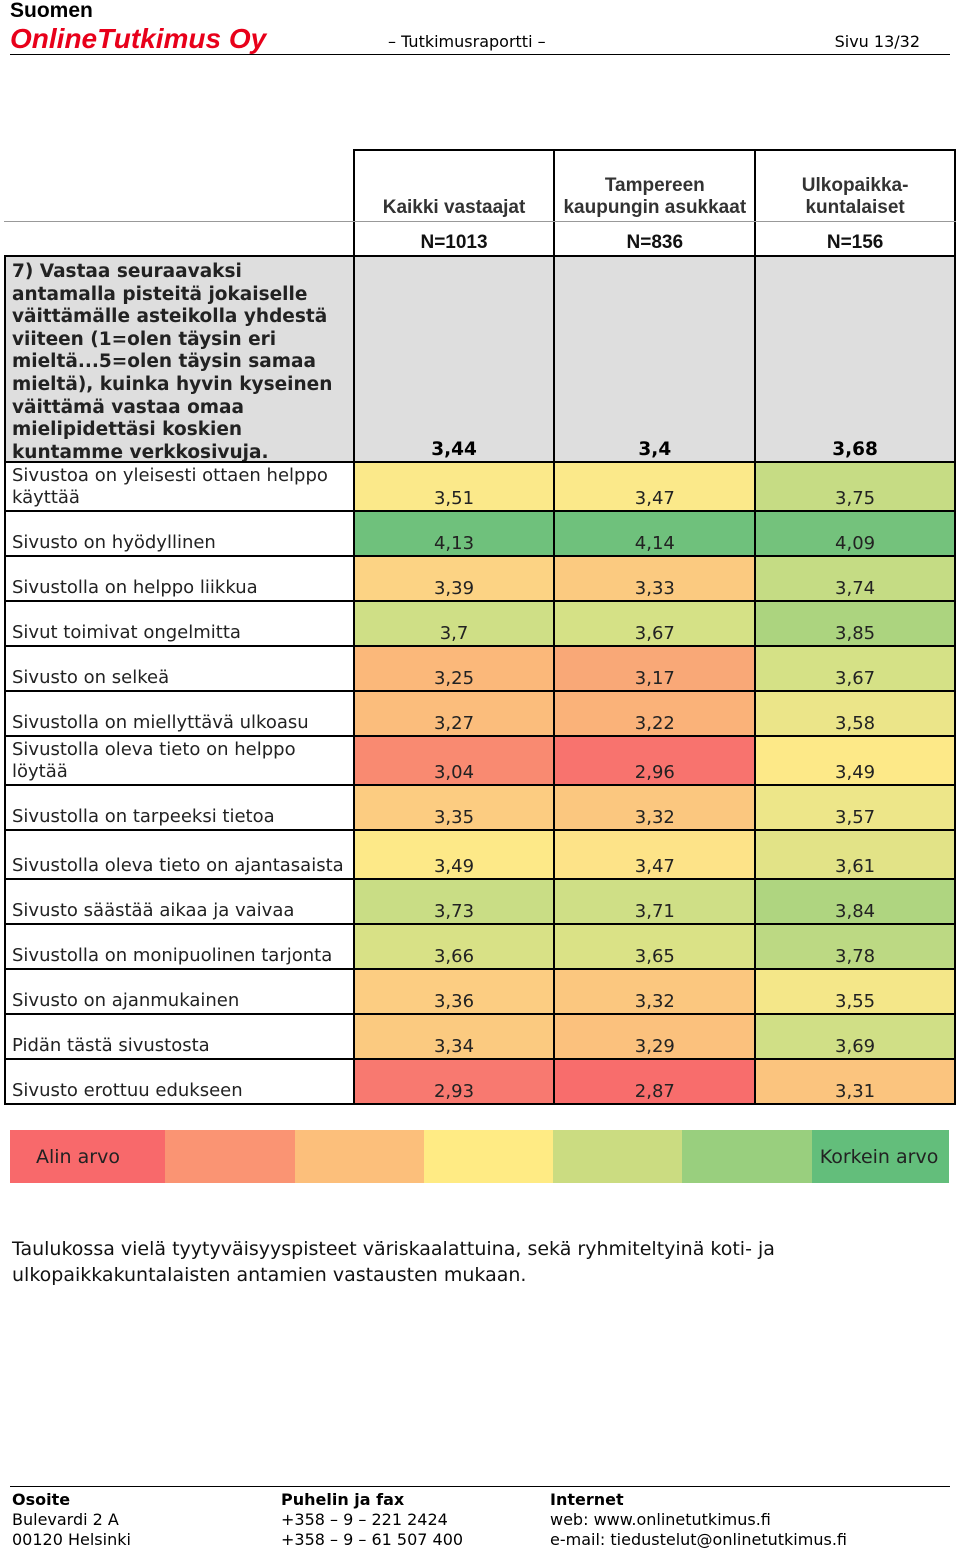  What do you see at coordinates (855, 946) in the screenshot?
I see `score-cell: 3,78` at bounding box center [855, 946].